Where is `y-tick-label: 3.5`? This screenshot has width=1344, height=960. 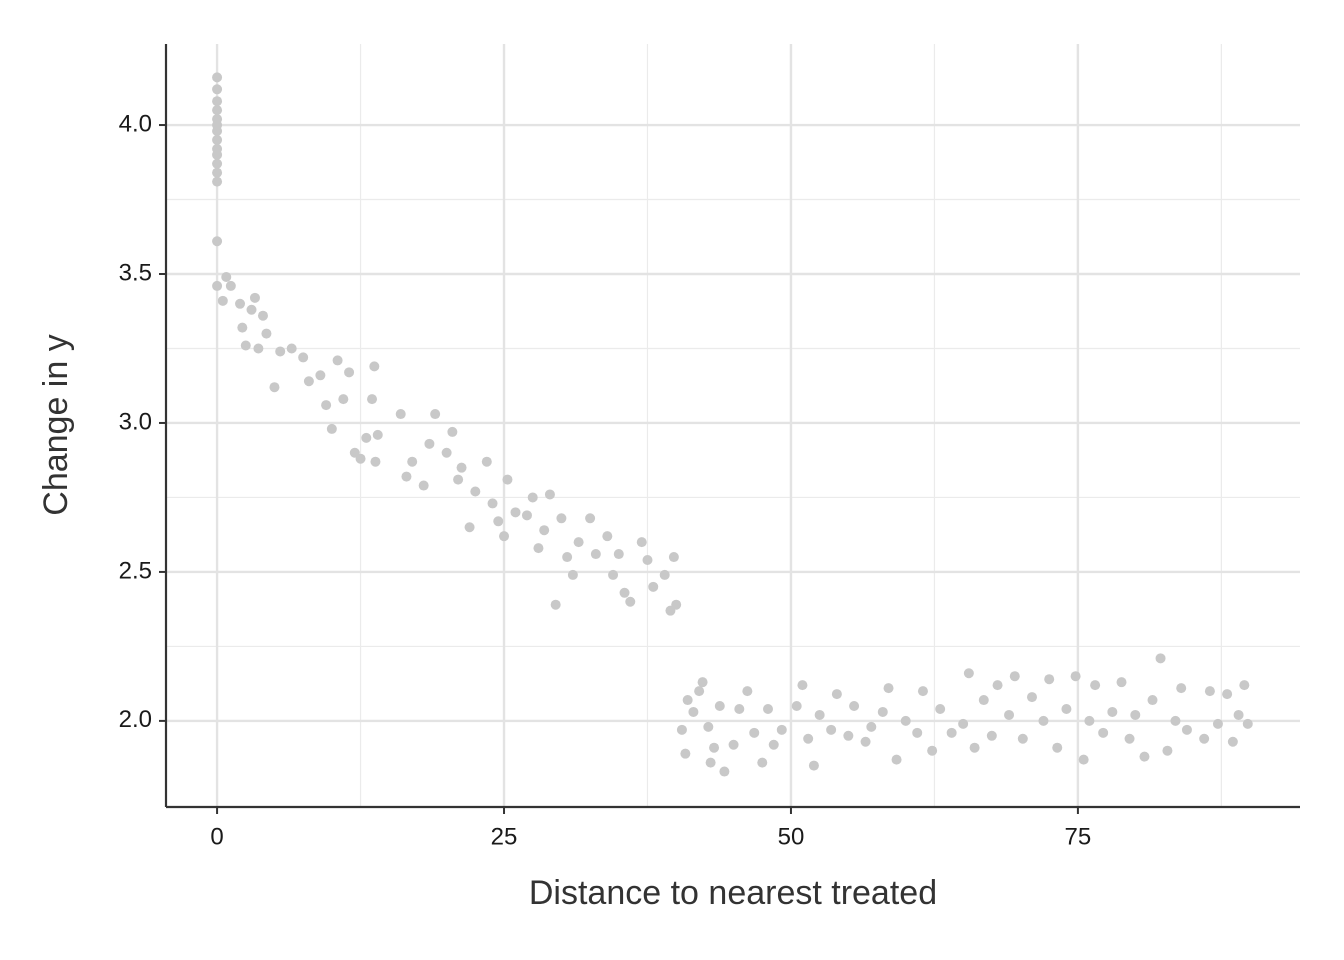 y-tick-label: 3.5 is located at coordinates (135, 272).